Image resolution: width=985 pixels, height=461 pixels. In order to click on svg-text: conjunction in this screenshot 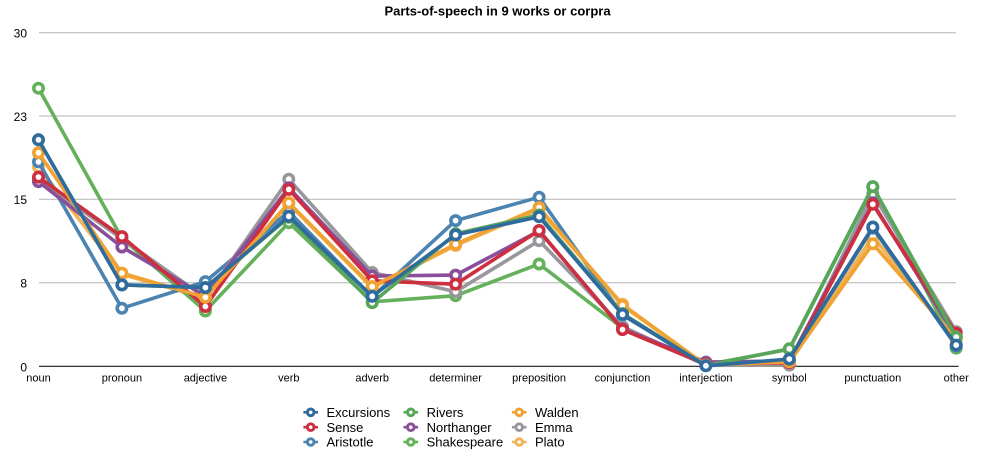, I will do `click(623, 378)`.